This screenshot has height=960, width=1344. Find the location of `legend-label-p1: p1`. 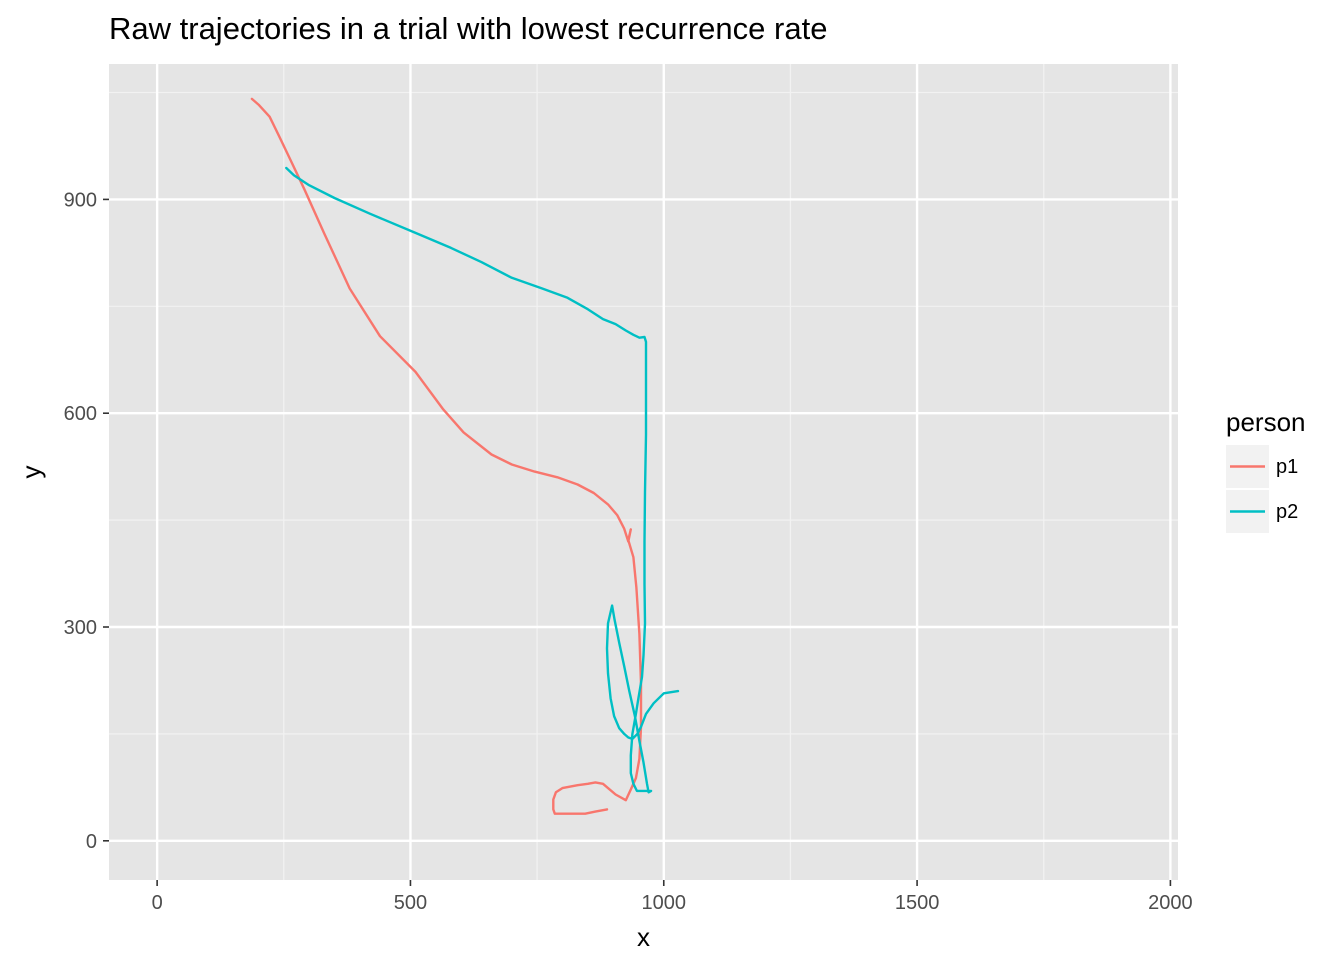

legend-label-p1: p1 is located at coordinates (1287, 467).